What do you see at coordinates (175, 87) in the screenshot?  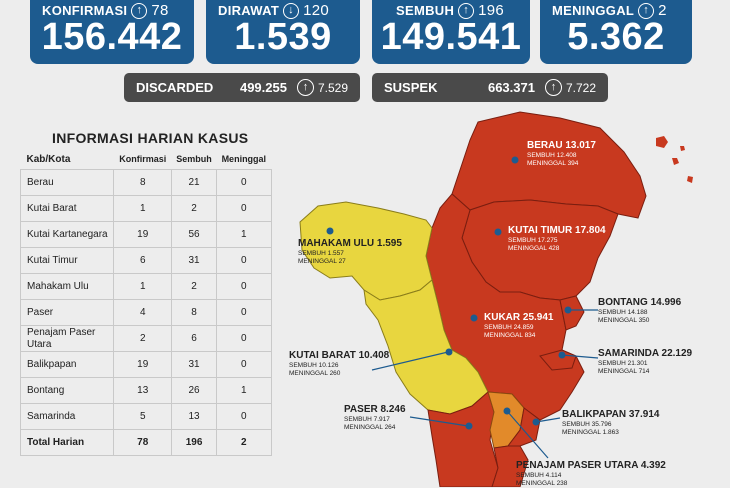 I see `discarded-label: DISCARDED` at bounding box center [175, 87].